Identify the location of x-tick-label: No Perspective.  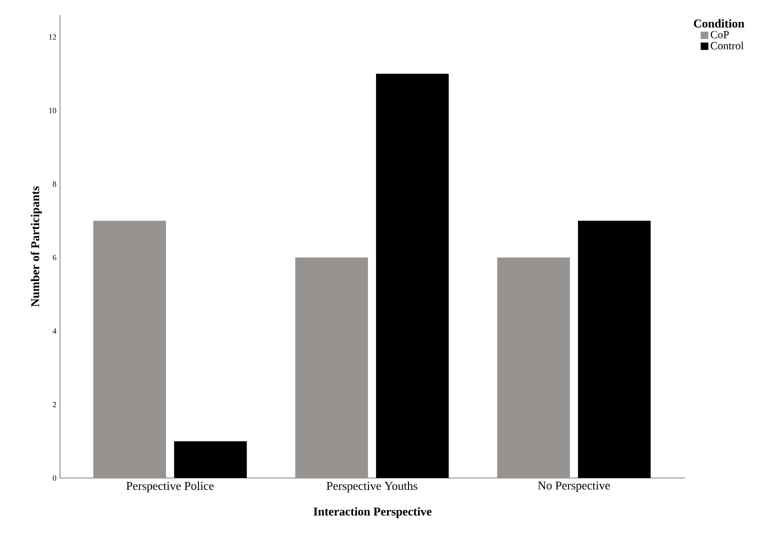
(574, 487).